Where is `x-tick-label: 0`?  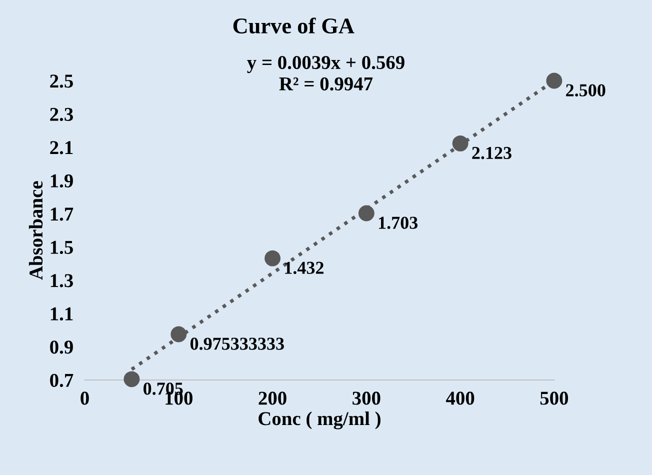
x-tick-label: 0 is located at coordinates (84, 398).